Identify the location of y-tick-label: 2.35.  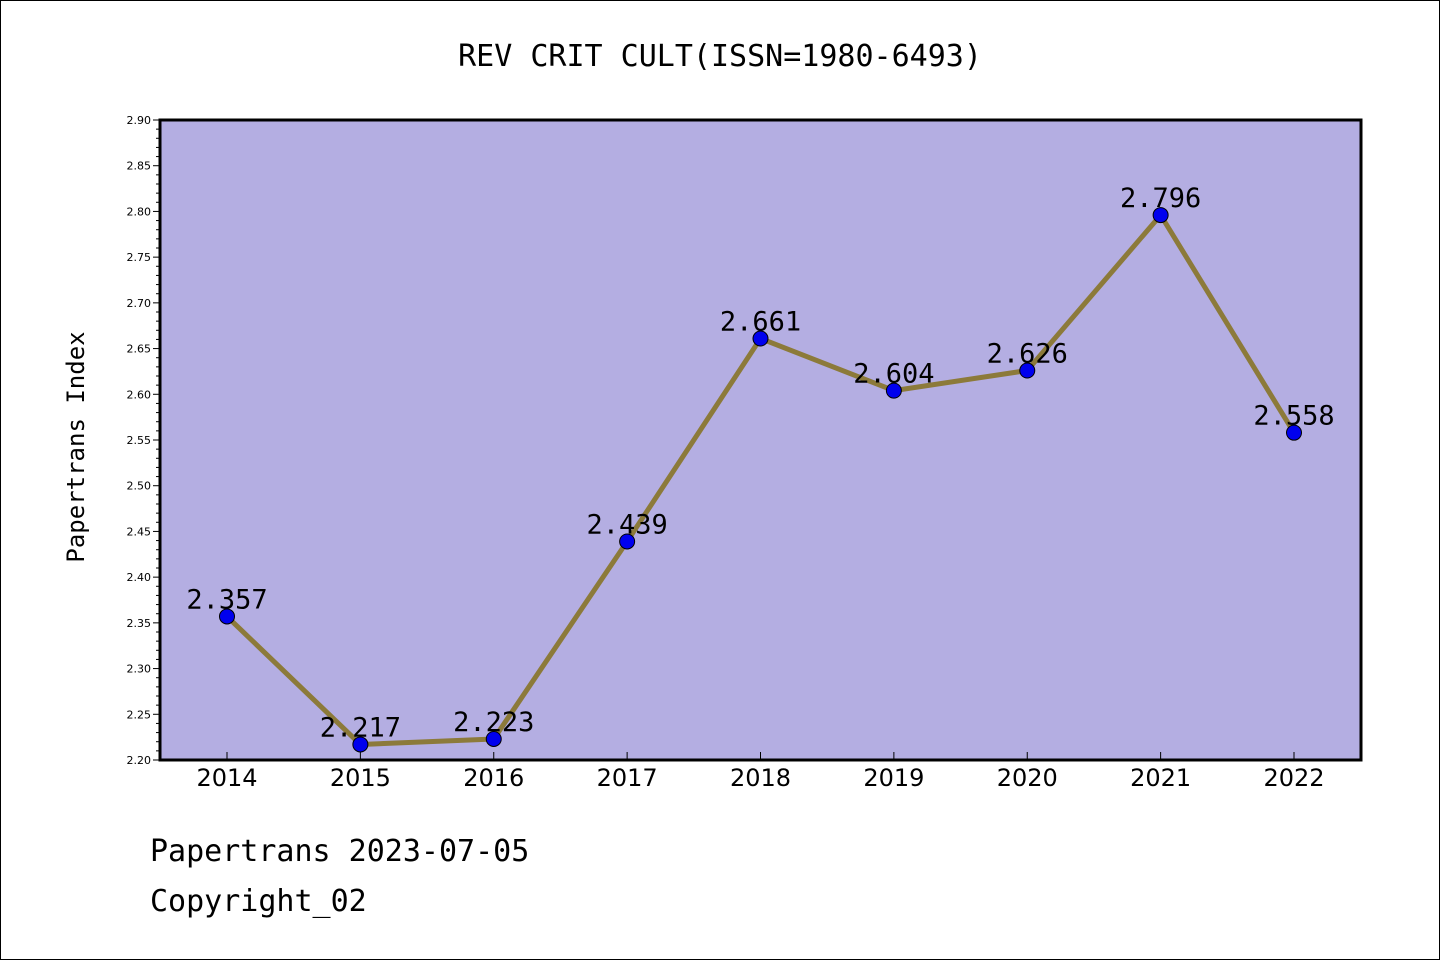
(139, 623).